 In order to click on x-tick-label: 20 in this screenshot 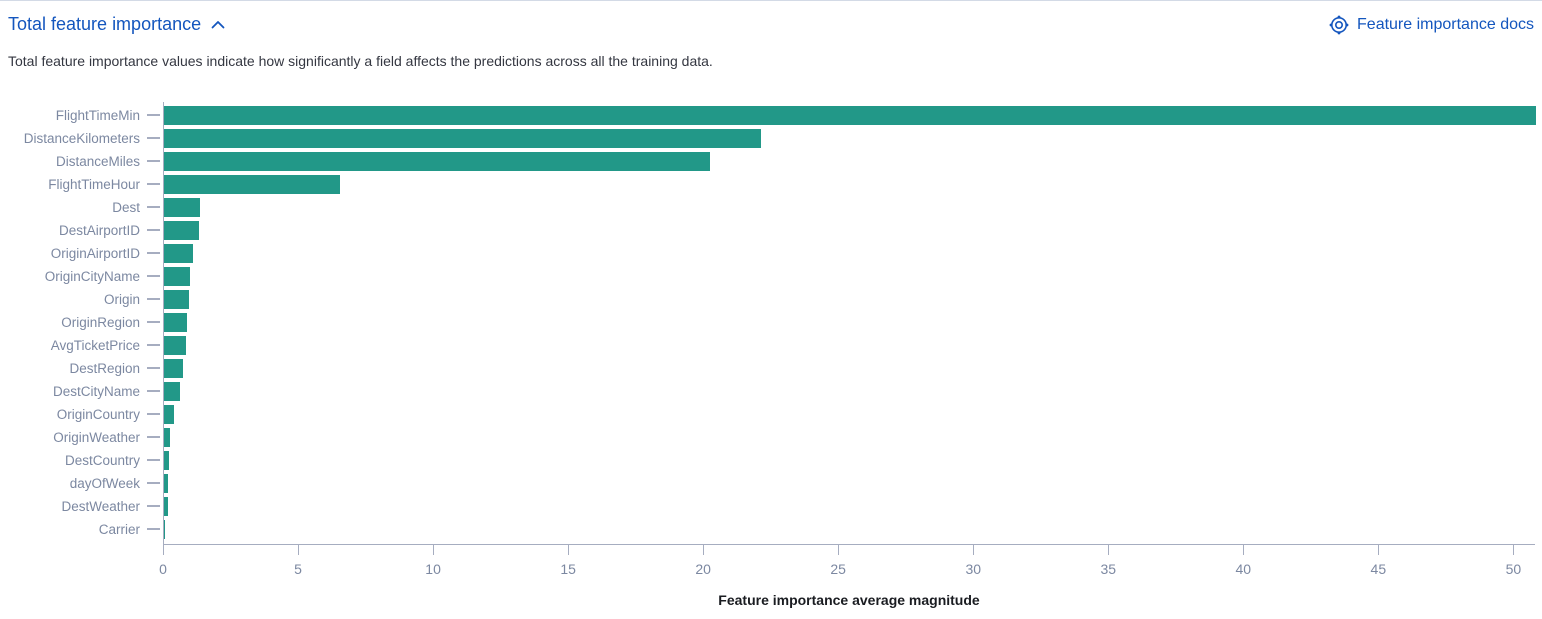, I will do `click(703, 569)`.